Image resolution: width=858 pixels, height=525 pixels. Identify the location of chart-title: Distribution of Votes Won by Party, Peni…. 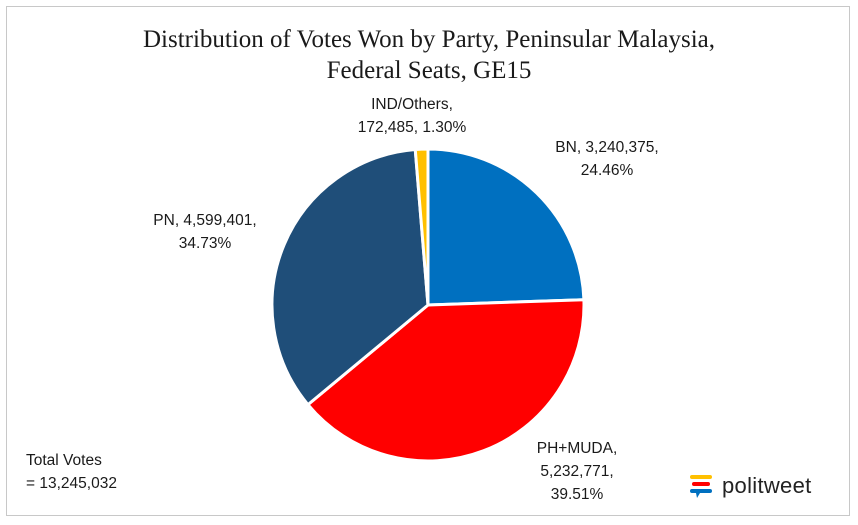
(429, 55).